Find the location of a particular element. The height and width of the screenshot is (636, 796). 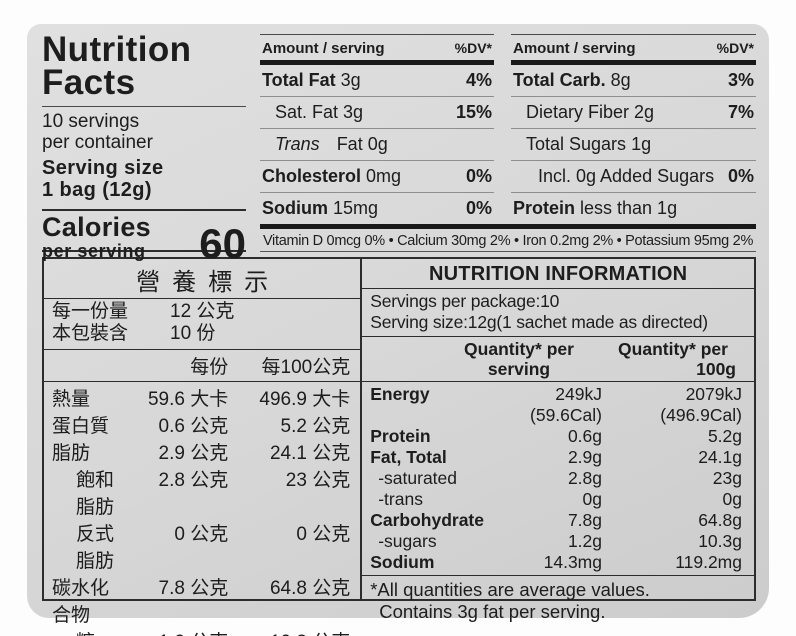

serving-size-value-cn: 12 公克 is located at coordinates (202, 311).